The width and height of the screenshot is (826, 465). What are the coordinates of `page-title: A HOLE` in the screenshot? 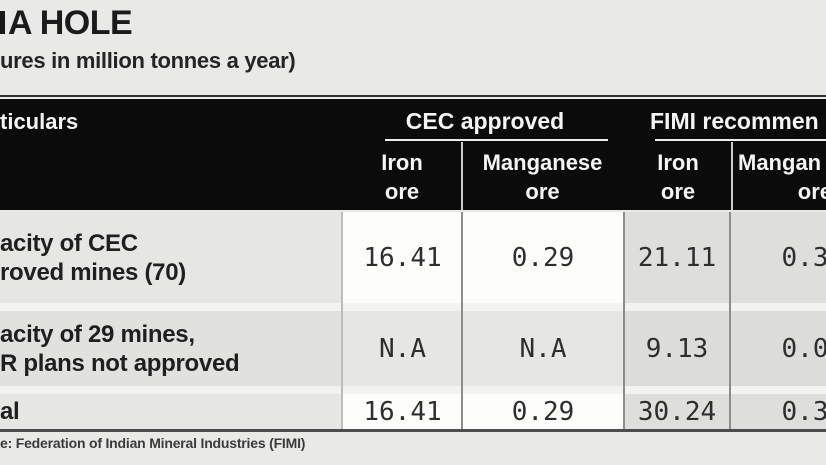 It's located at (70, 23).